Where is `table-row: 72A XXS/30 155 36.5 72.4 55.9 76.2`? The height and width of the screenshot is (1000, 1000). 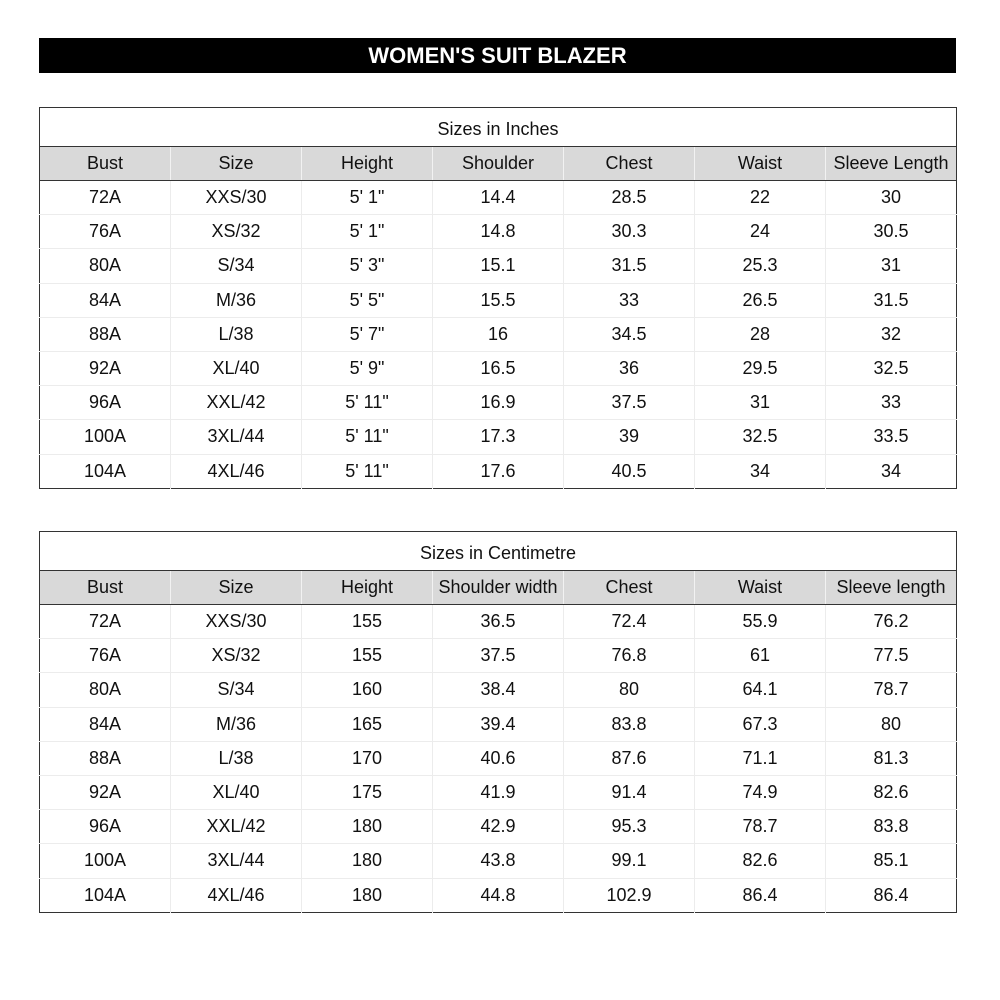
table-row: 72A XXS/30 155 36.5 72.4 55.9 76.2 is located at coordinates (498, 621).